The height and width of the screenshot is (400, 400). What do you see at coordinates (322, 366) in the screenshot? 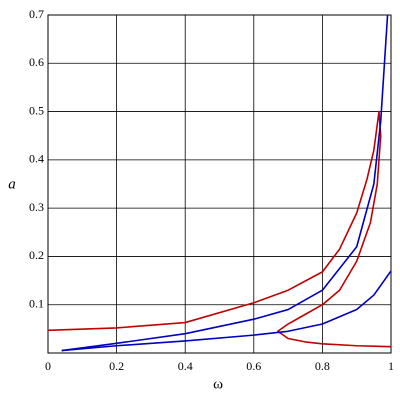
I see `x-tick-label: 0.8` at bounding box center [322, 366].